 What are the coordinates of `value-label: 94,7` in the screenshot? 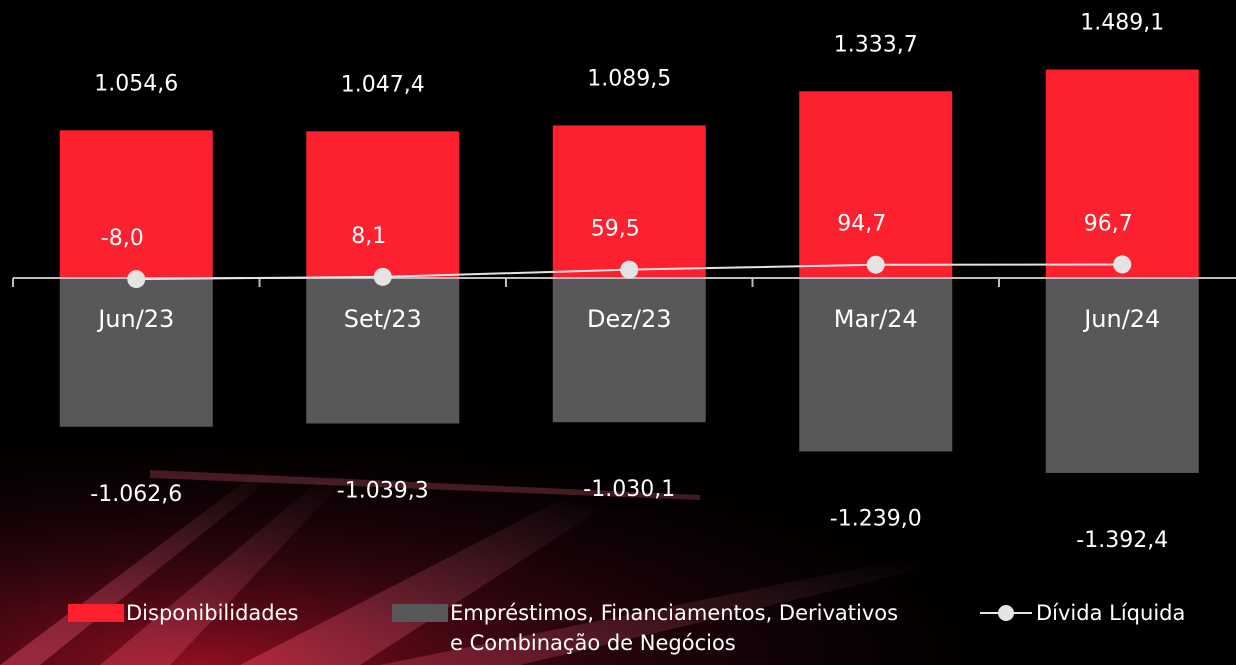 It's located at (861, 224).